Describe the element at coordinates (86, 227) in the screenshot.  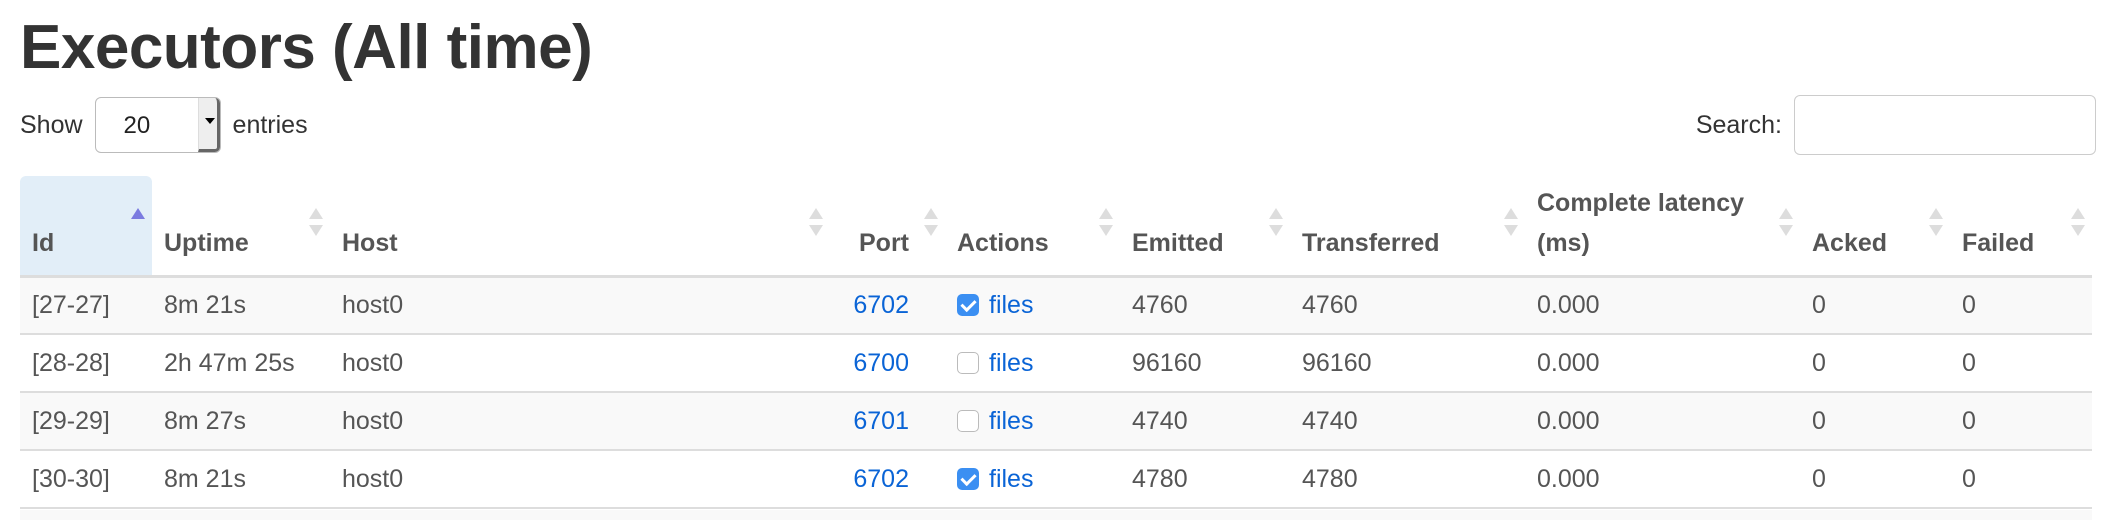
I see `column-header-id: Id` at that location.